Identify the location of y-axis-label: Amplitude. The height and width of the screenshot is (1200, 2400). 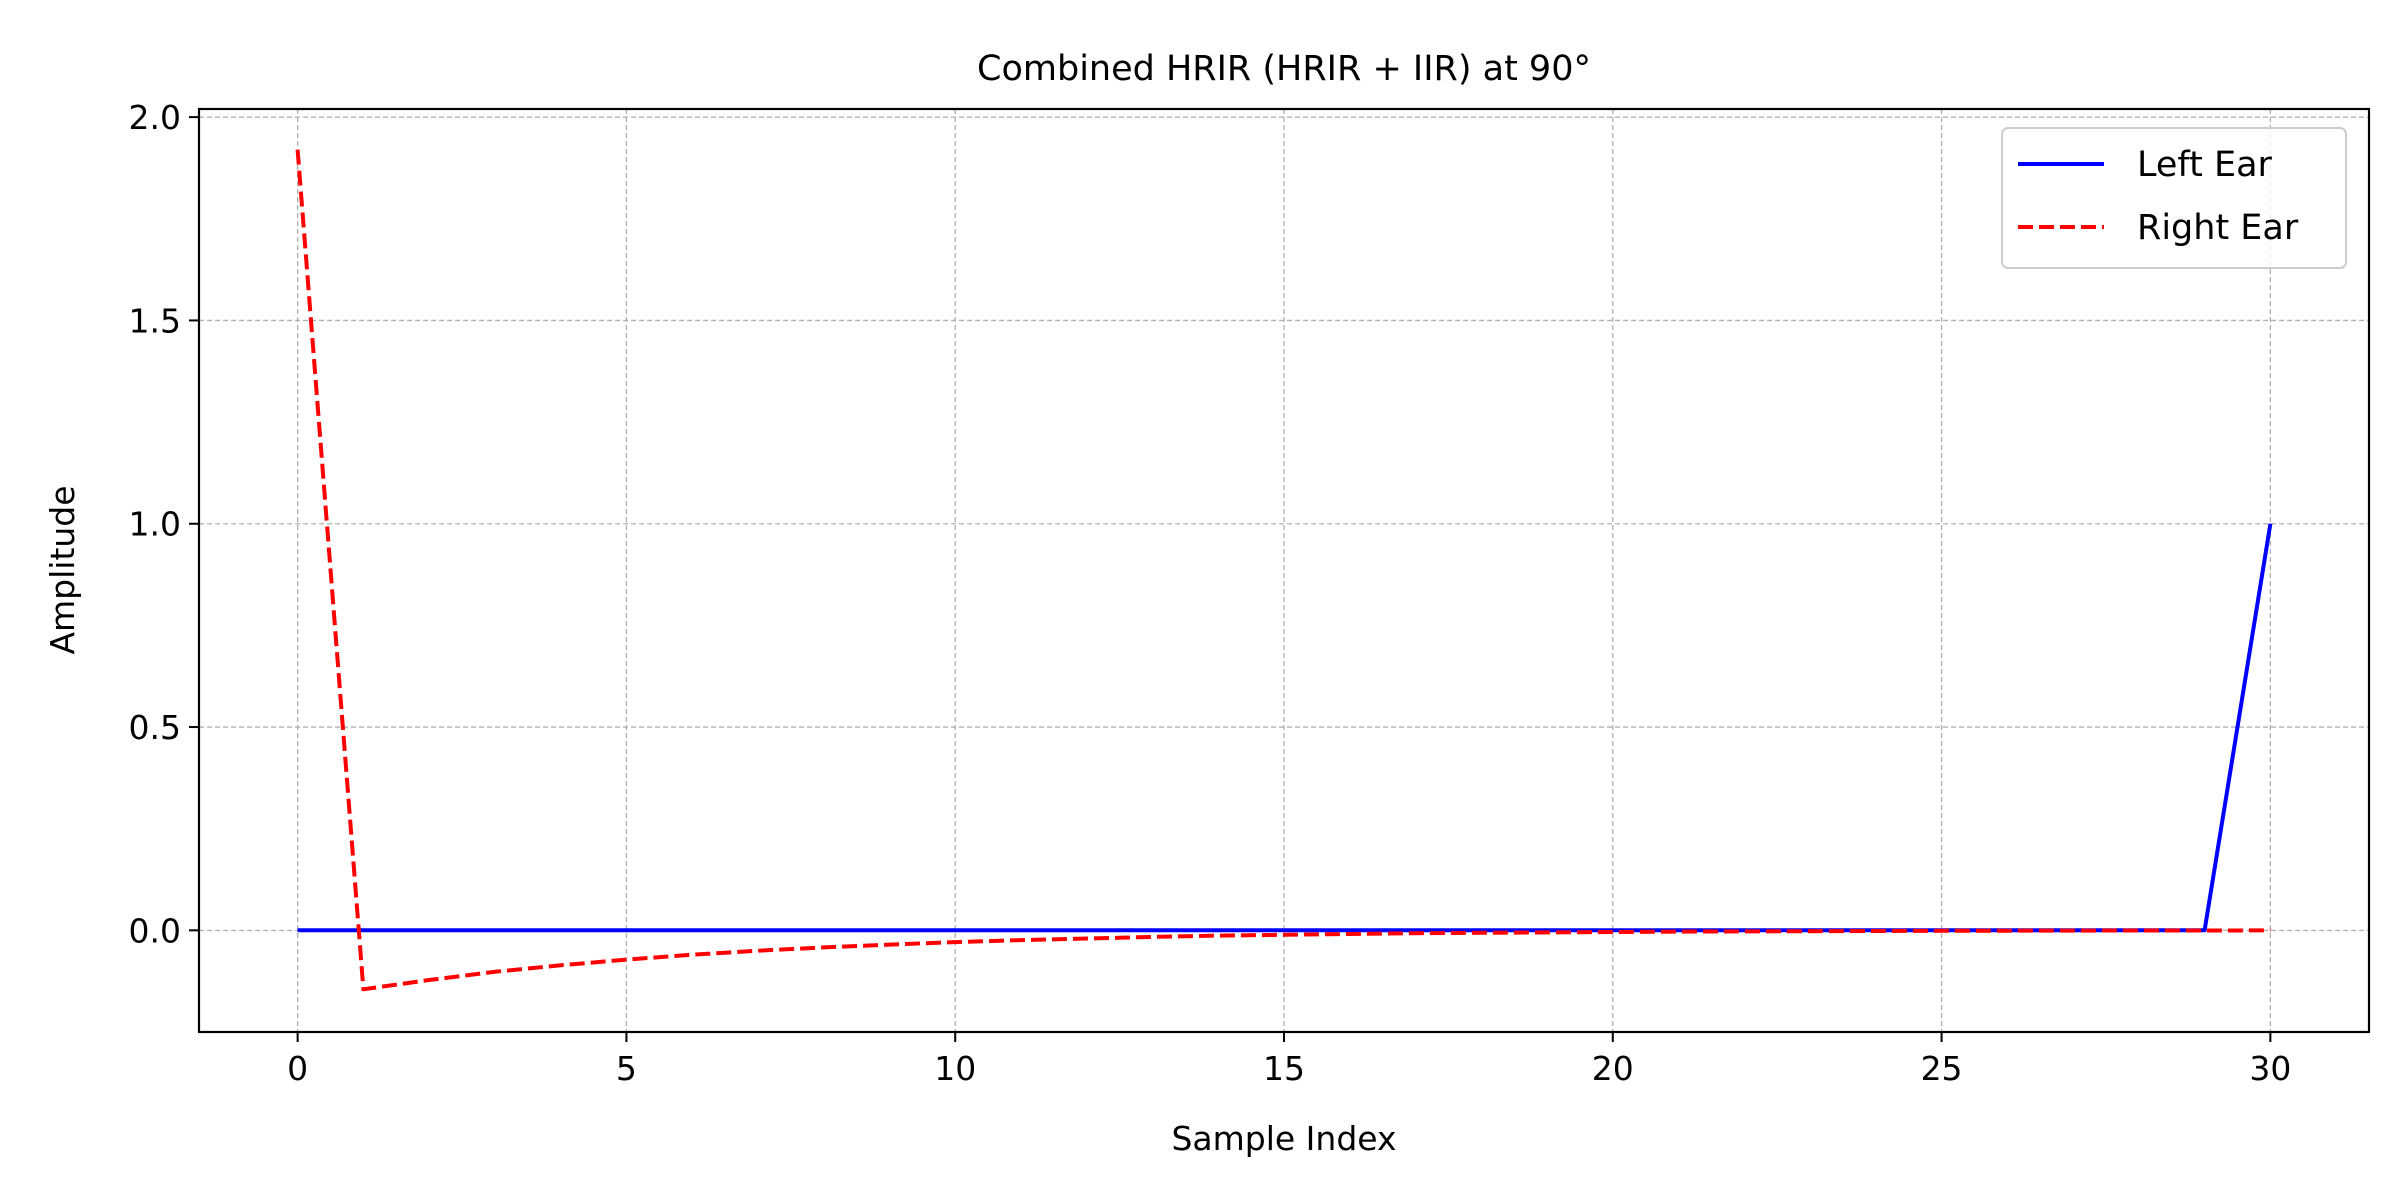
(62, 569).